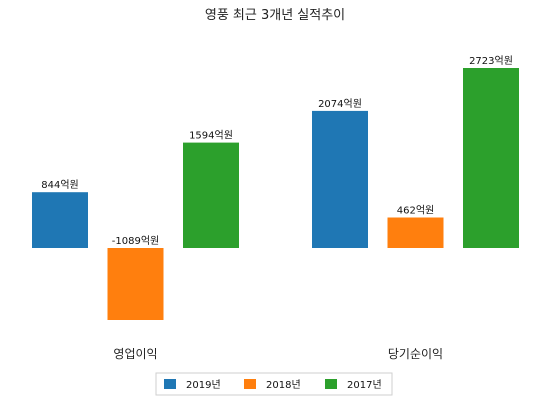 This screenshot has height=401, width=550. Describe the element at coordinates (283, 385) in the screenshot. I see `legend-label-1: 2018년` at that location.